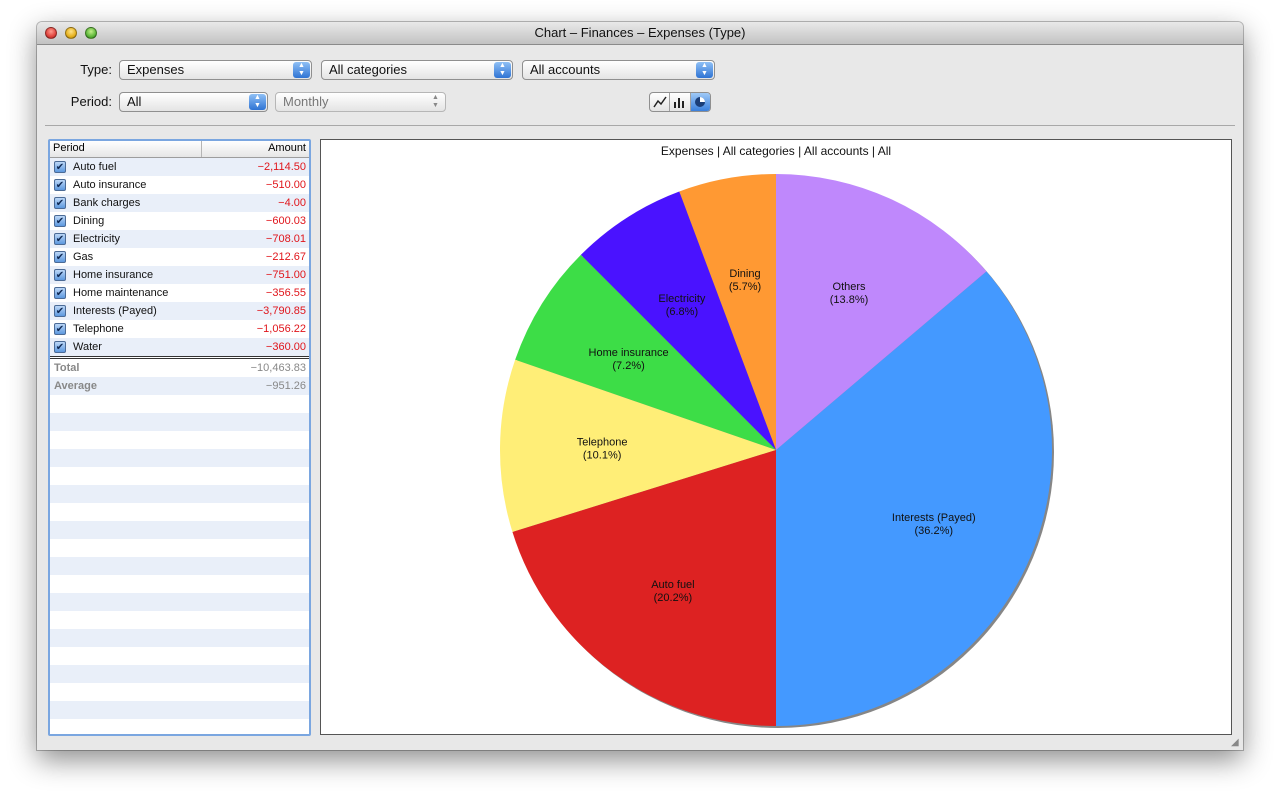 The height and width of the screenshot is (800, 1280). What do you see at coordinates (83, 257) in the screenshot?
I see `row-name: Gas` at bounding box center [83, 257].